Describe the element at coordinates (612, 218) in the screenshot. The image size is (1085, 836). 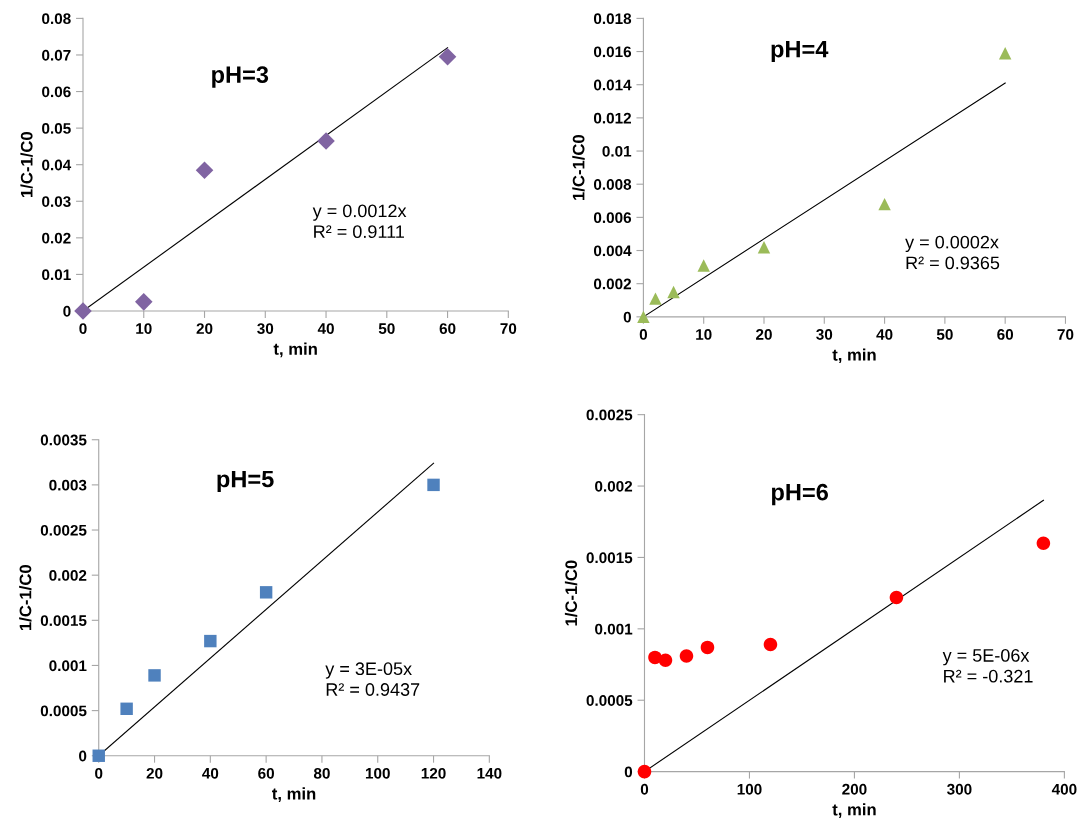
I see `y-tick-label: 0.006` at that location.